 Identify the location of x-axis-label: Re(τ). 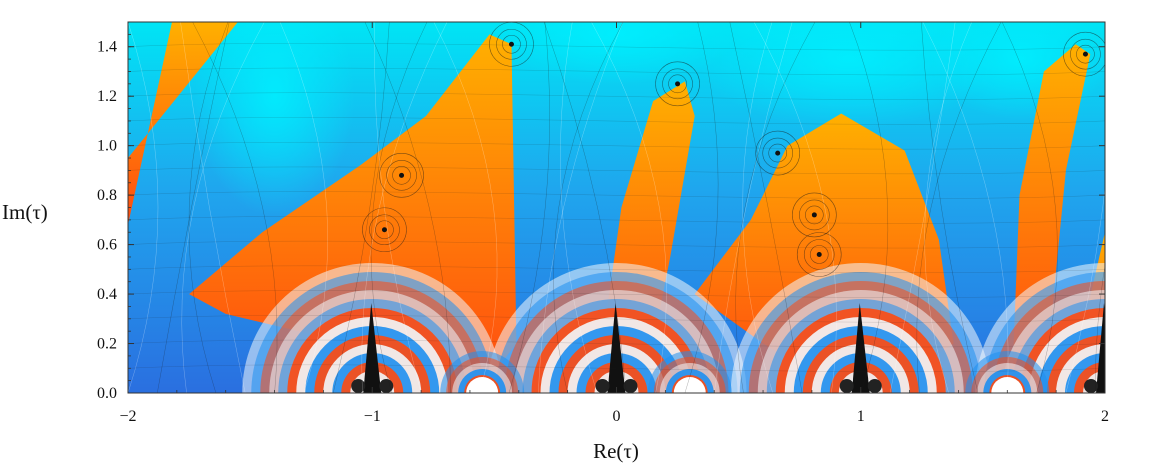
(616, 451).